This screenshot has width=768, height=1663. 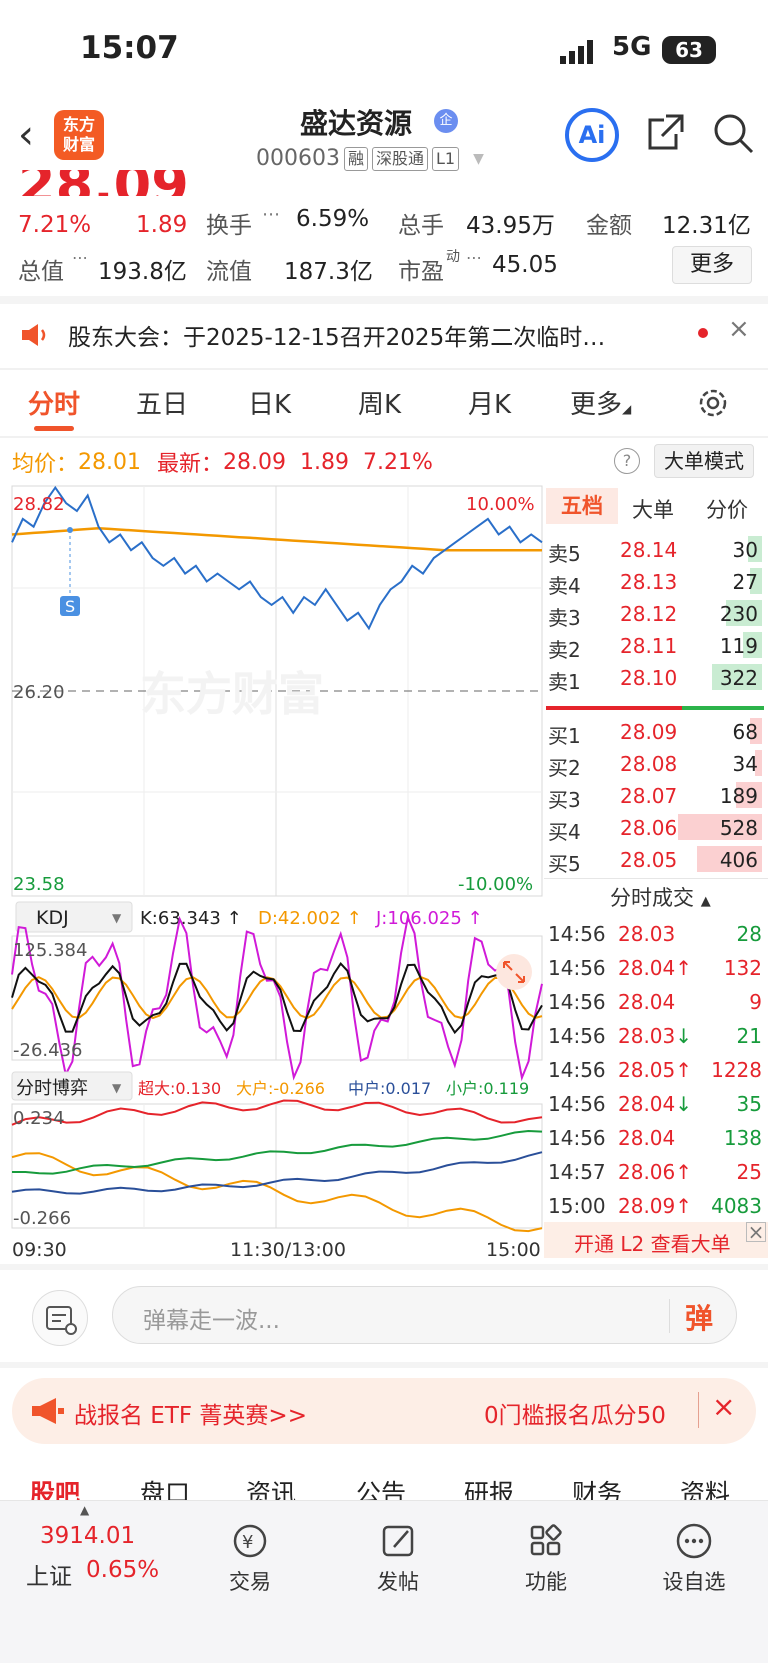 What do you see at coordinates (705, 1489) in the screenshot?
I see `tab-profile: 资料` at bounding box center [705, 1489].